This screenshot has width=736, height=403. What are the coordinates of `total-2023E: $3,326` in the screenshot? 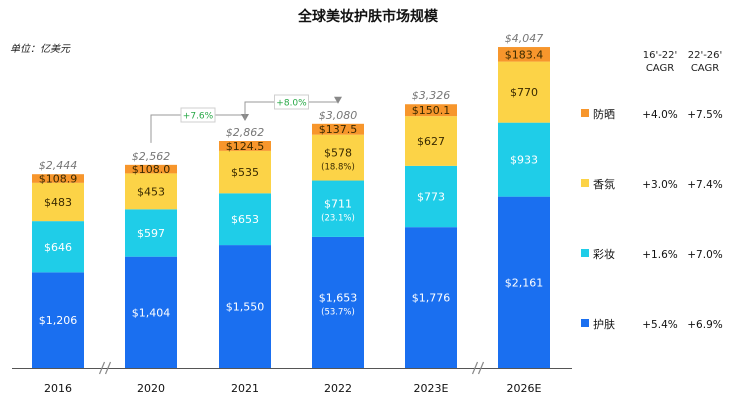 It's located at (431, 95).